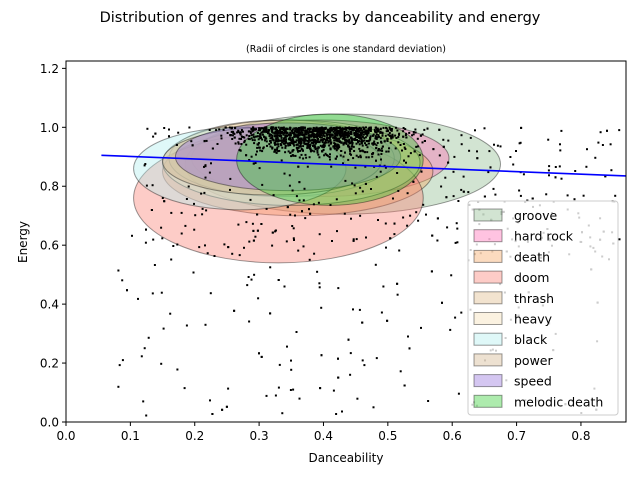 This screenshot has width=640, height=480. I want to click on x-tick-label: 0.0, so click(65, 436).